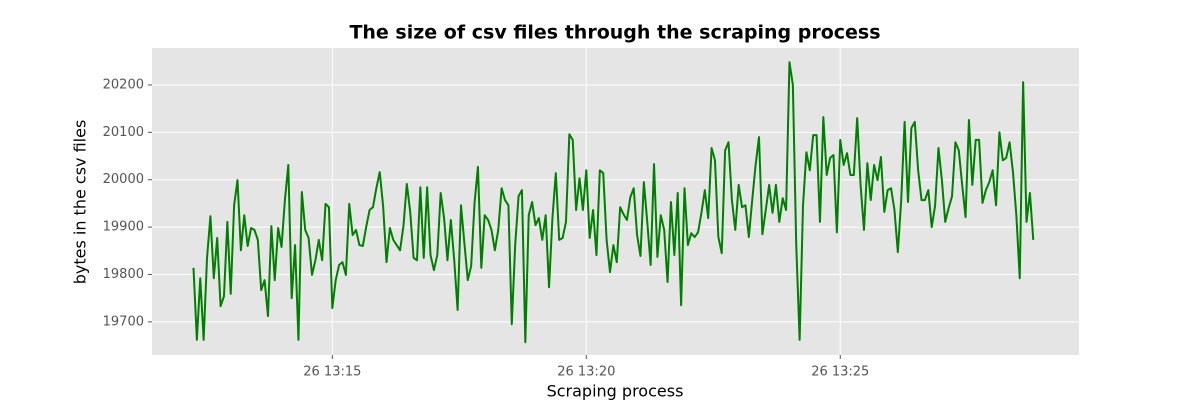  Describe the element at coordinates (586, 372) in the screenshot. I see `x-tick-label: 26 13:20` at that location.